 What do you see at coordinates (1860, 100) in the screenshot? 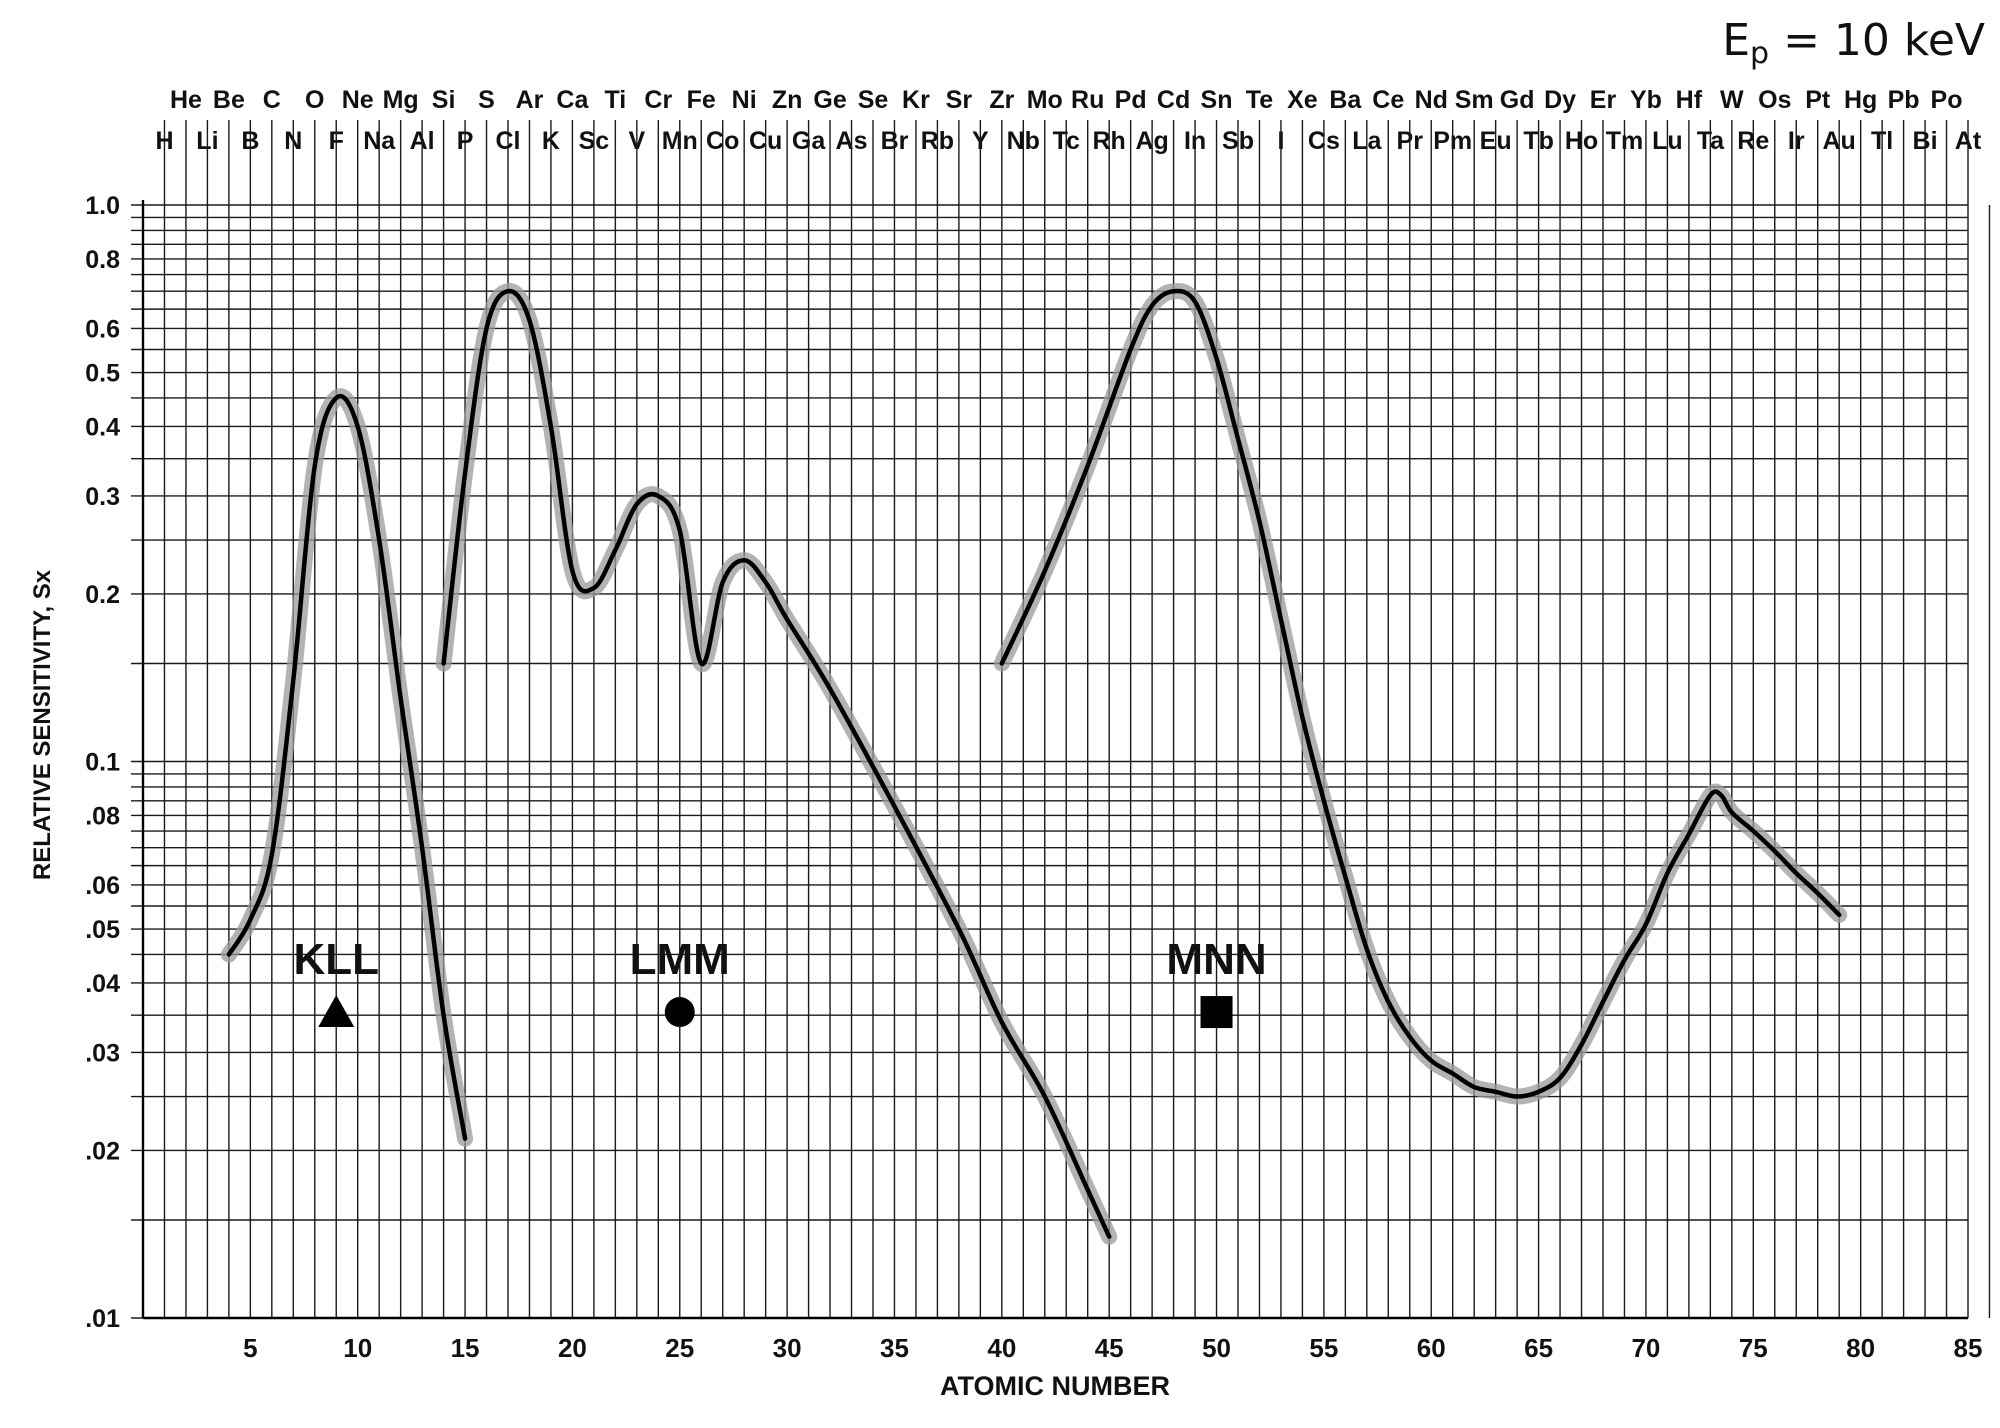
I see `element-symbol: Hg` at bounding box center [1860, 100].